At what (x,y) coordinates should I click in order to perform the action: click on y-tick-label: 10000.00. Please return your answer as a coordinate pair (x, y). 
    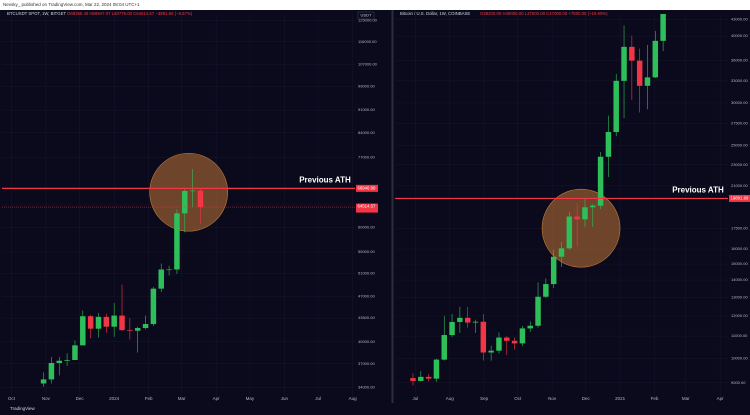
    Looking at the image, I should click on (739, 357).